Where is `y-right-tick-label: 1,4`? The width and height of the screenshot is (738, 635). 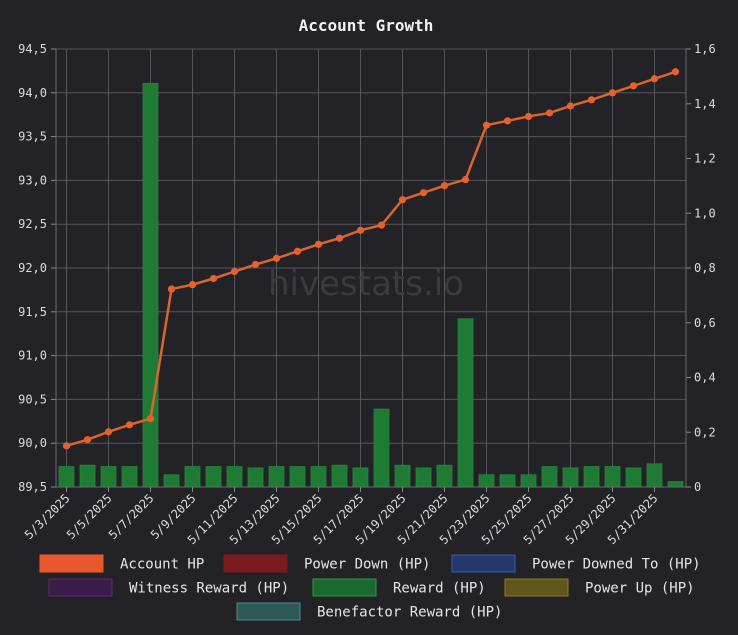 y-right-tick-label: 1,4 is located at coordinates (705, 104).